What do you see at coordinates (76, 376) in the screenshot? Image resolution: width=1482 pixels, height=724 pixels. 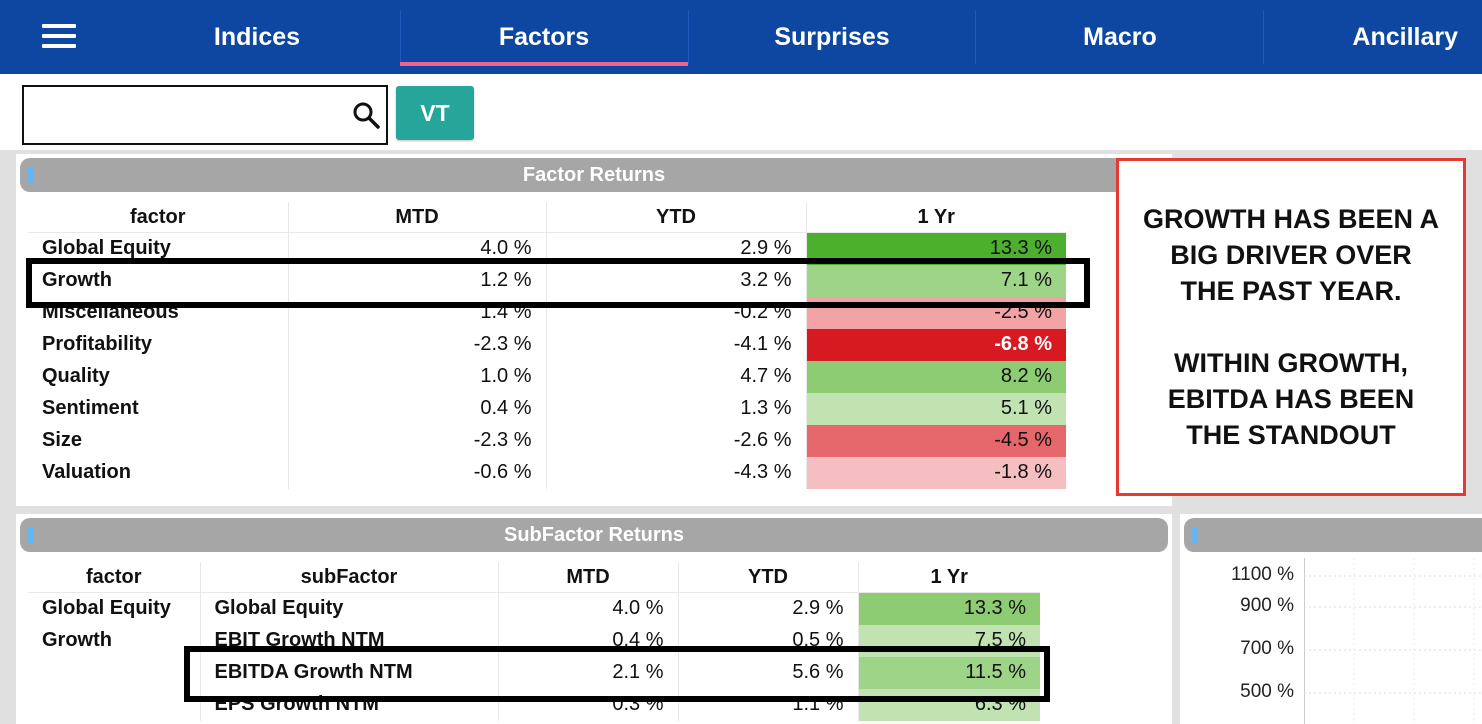 I see `factor-cell: Quality` at bounding box center [76, 376].